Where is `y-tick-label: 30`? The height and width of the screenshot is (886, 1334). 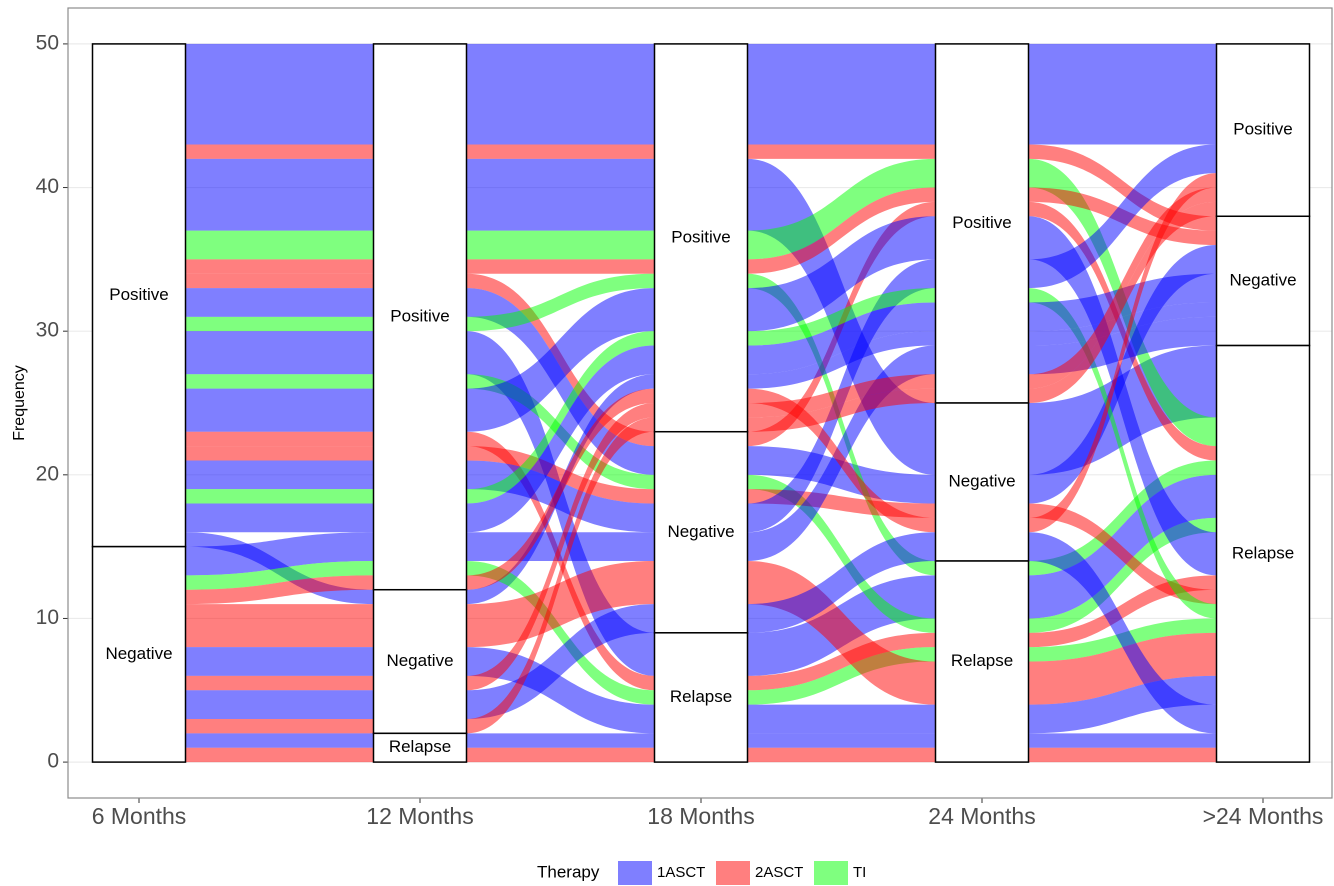
y-tick-label: 30 is located at coordinates (47, 330).